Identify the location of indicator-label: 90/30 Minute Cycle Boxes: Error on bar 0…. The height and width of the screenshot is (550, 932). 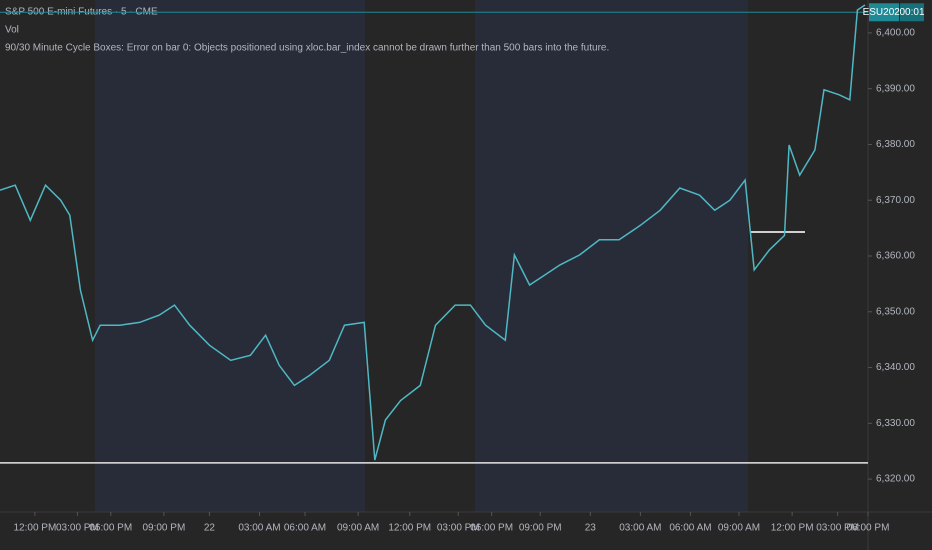
(307, 48).